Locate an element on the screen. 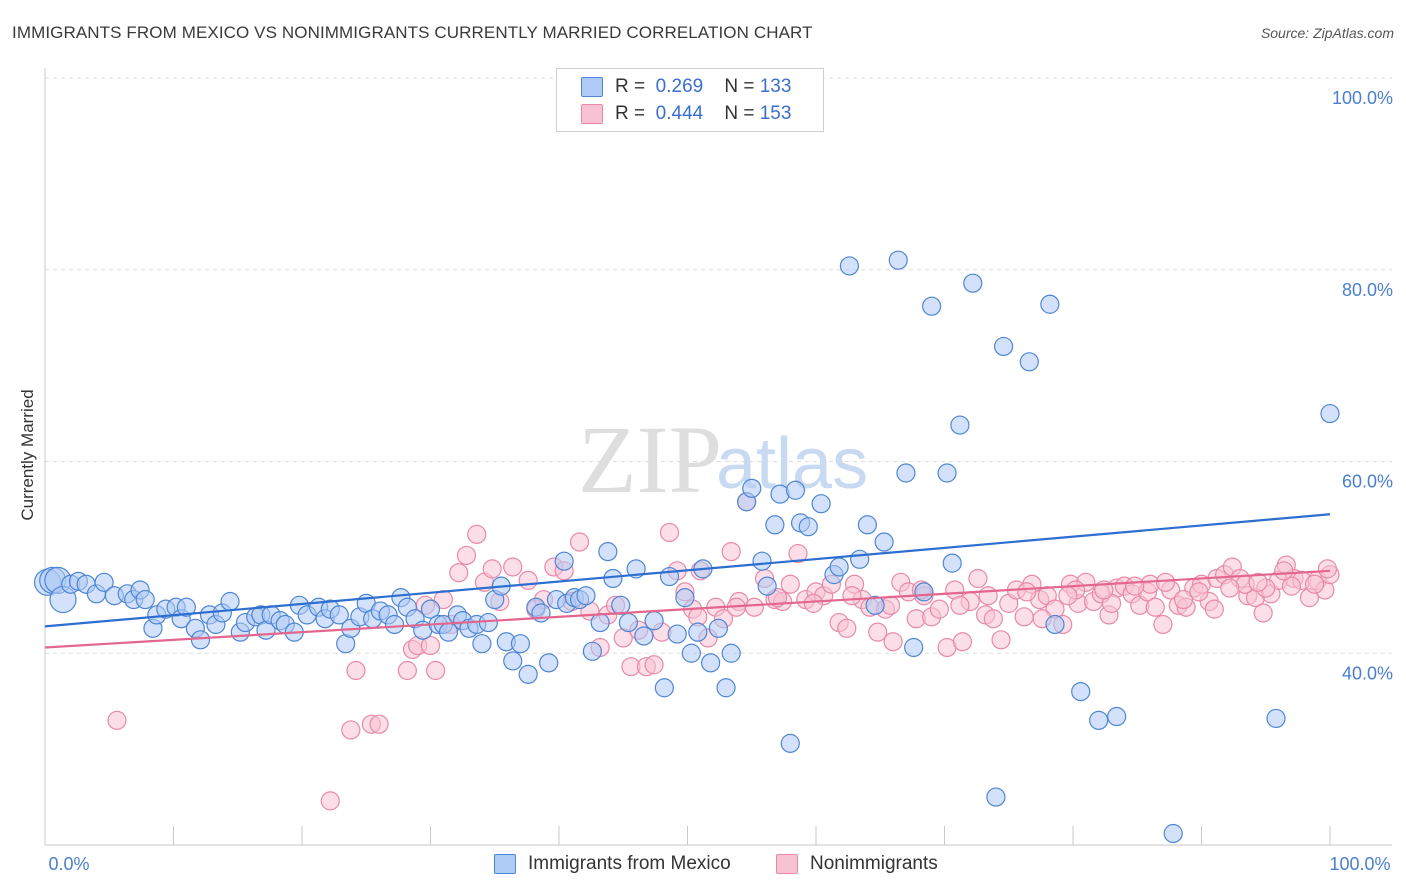 Image resolution: width=1406 pixels, height=892 pixels. x-tick-label: 0.0% is located at coordinates (68, 864).